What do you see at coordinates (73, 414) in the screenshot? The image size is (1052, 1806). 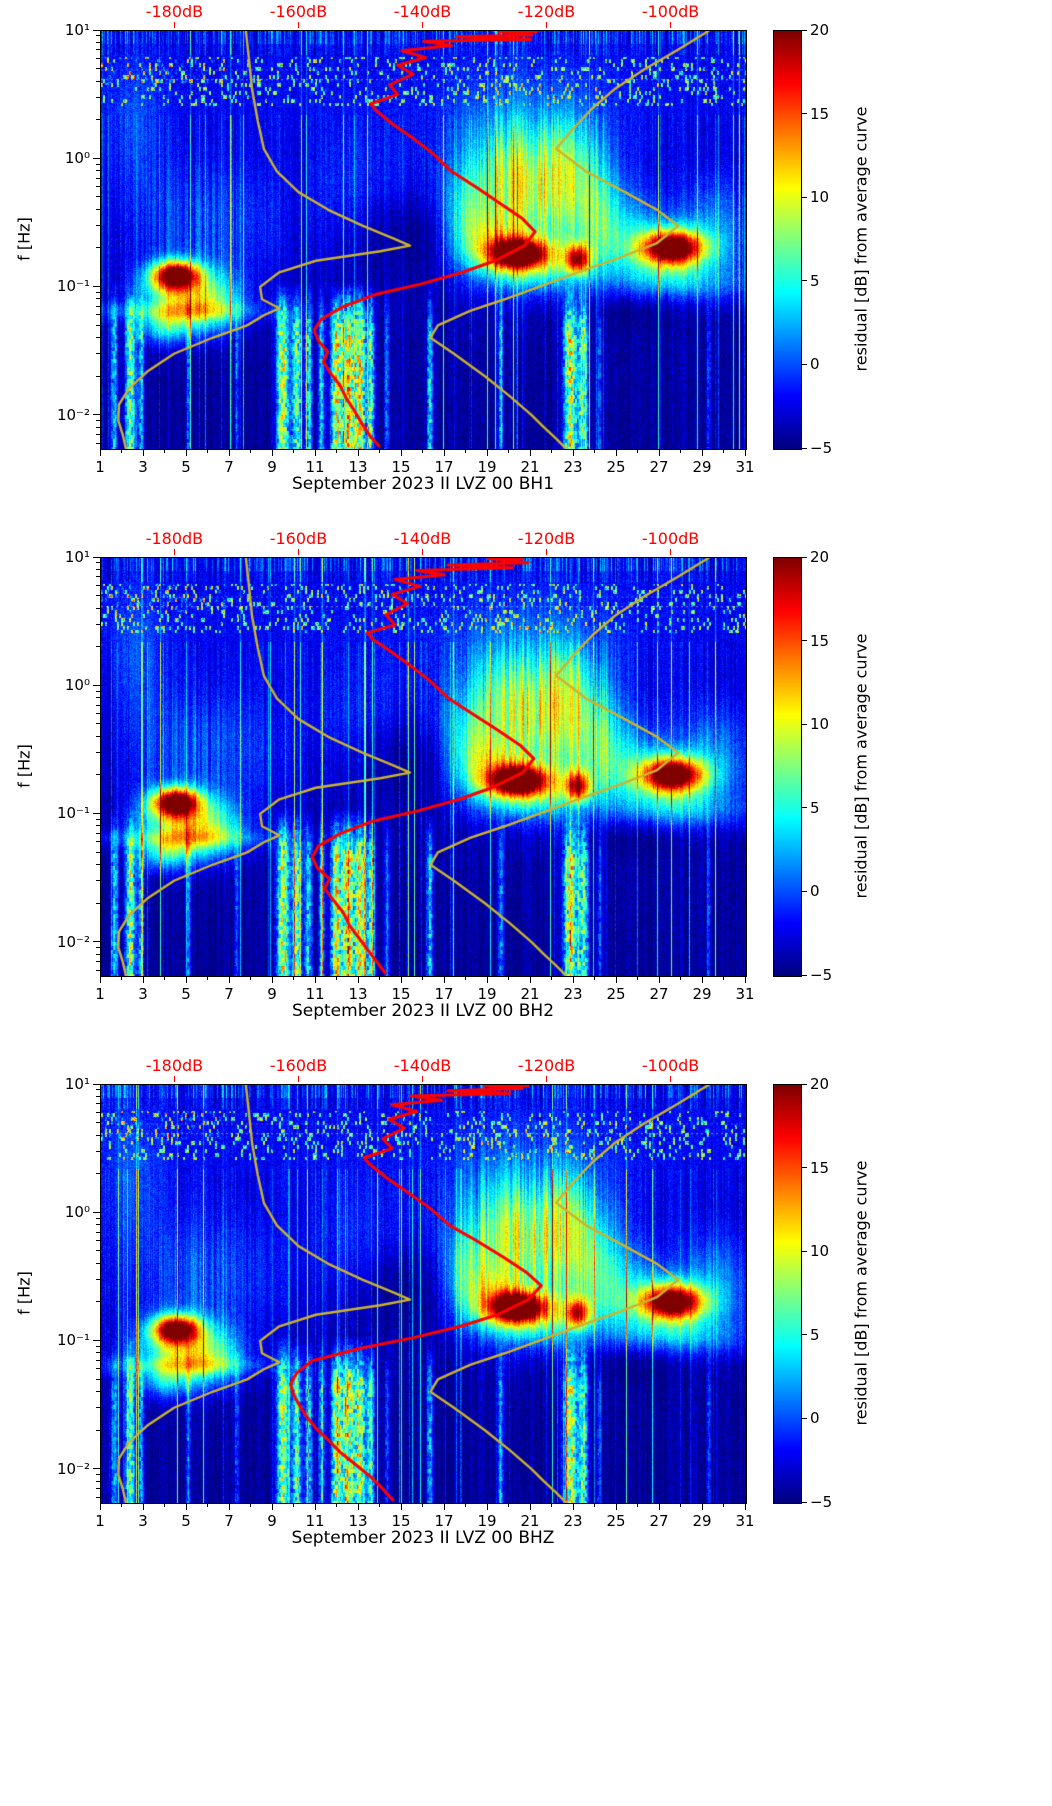 I see `y-tick-label: 10⁻²` at bounding box center [73, 414].